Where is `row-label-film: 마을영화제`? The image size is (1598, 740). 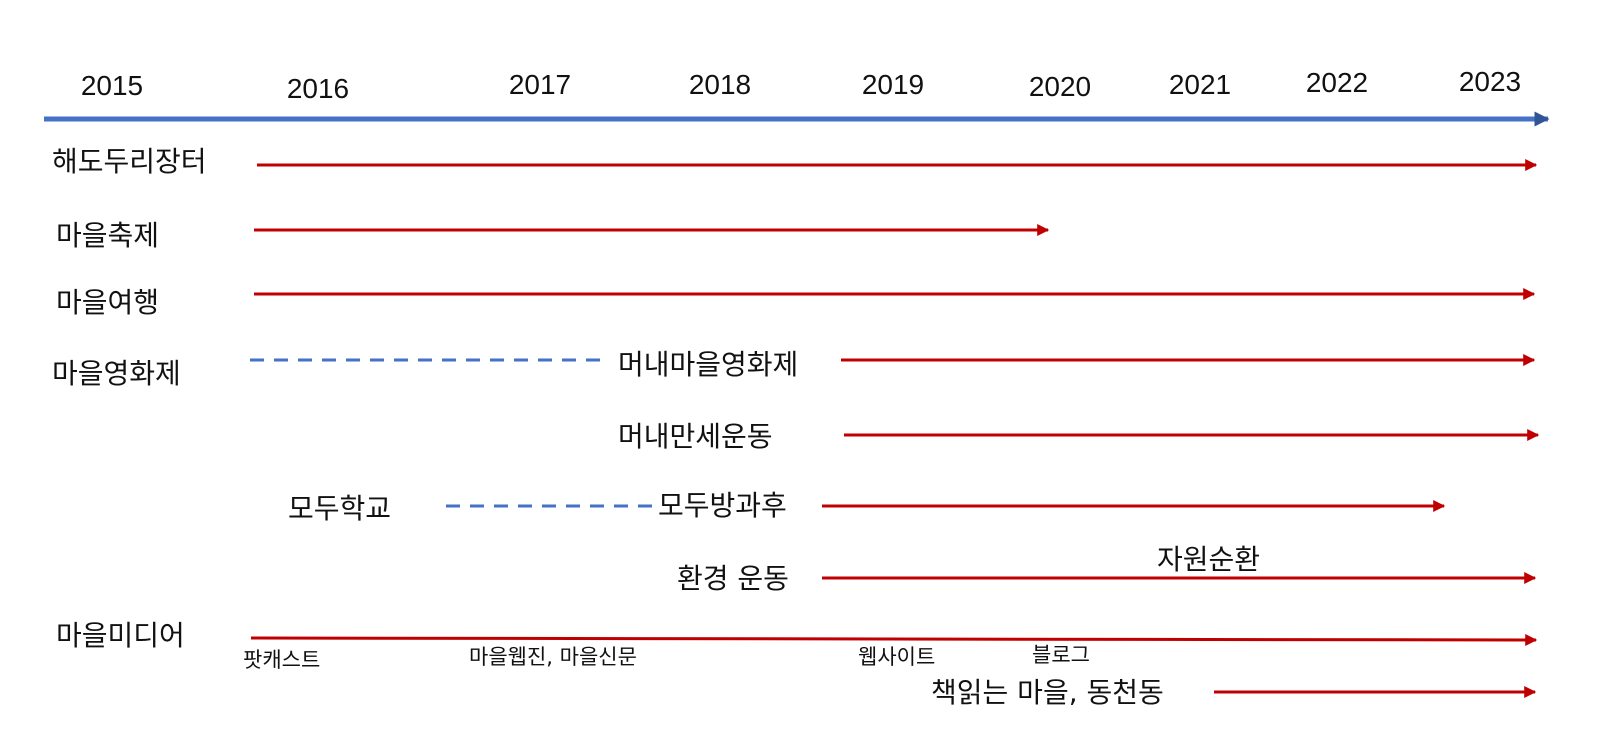 row-label-film: 마을영화제 is located at coordinates (116, 373).